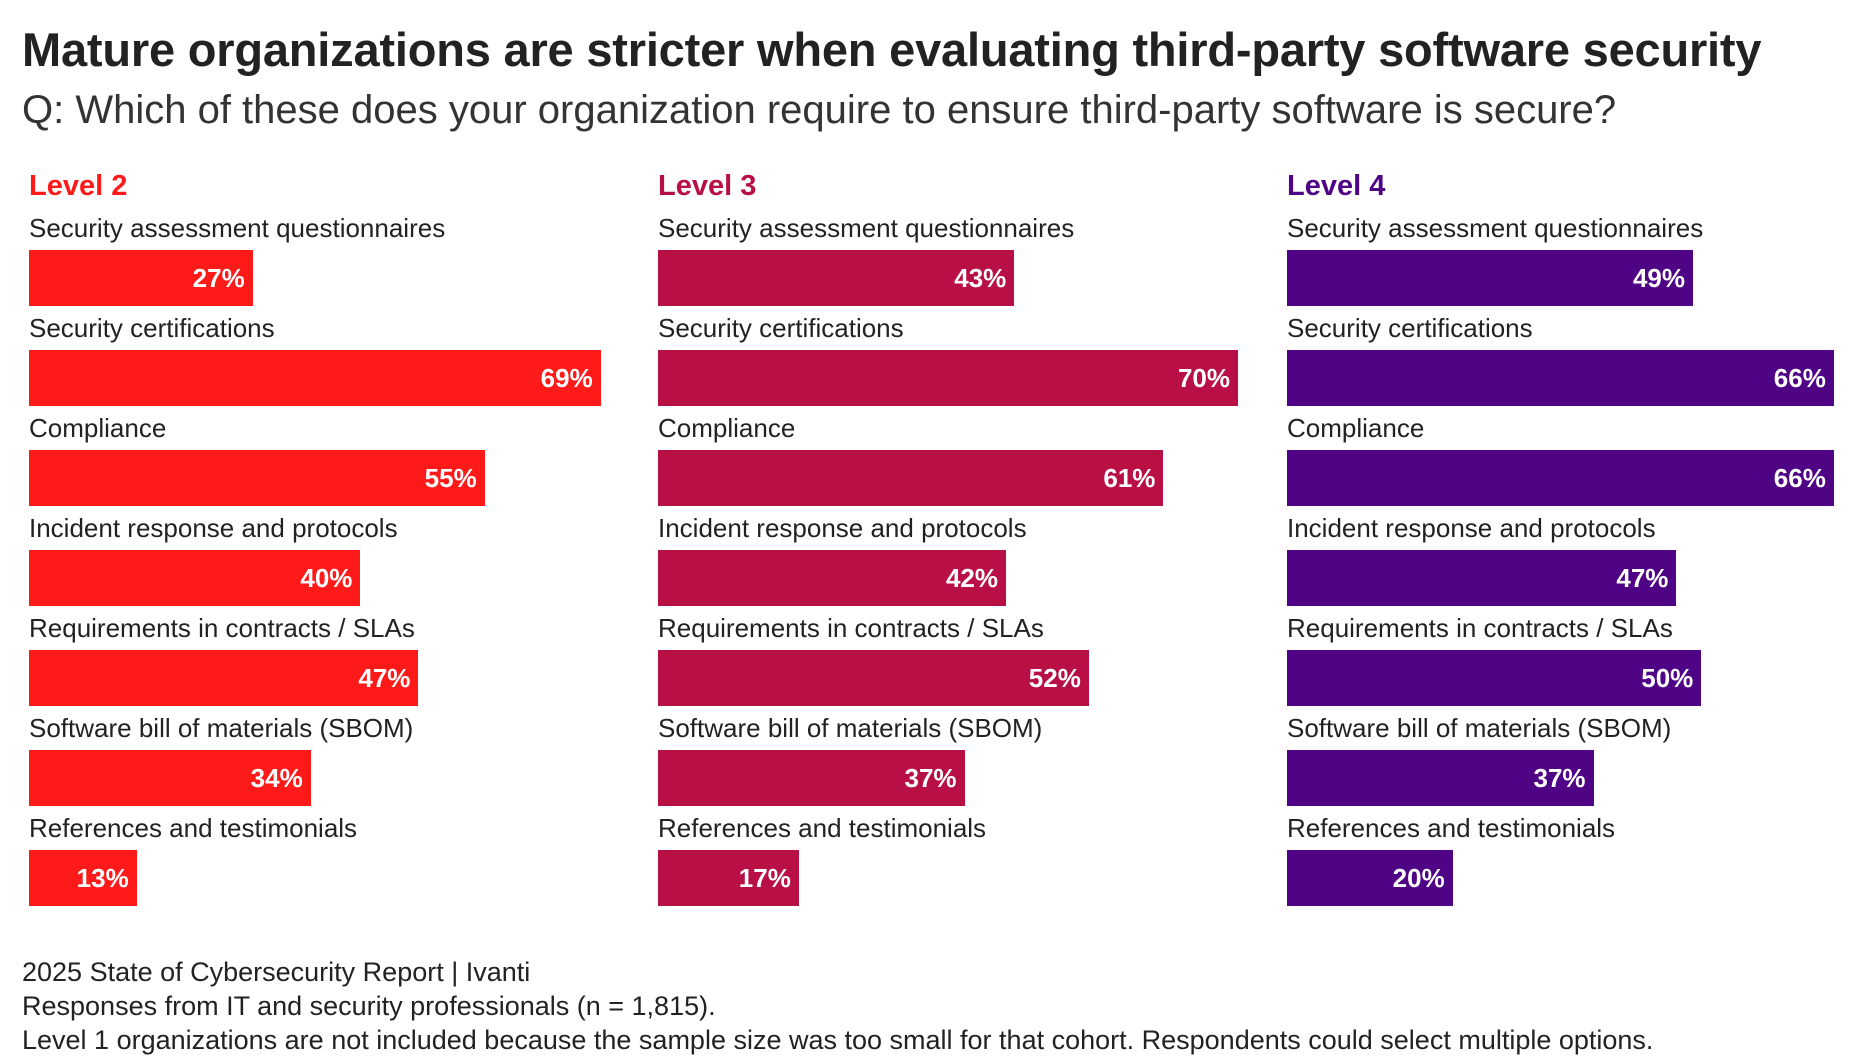 Image resolution: width=1868 pixels, height=1064 pixels. I want to click on bar: 55%, so click(257, 478).